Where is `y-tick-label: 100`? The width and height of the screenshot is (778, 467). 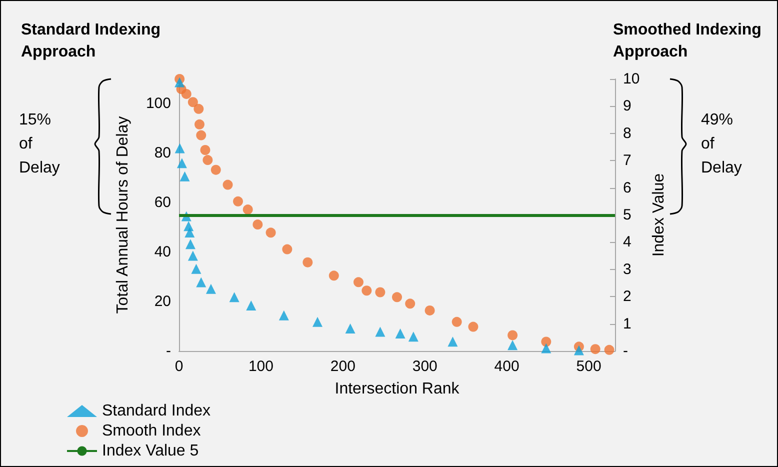 y-tick-label: 100 is located at coordinates (158, 103).